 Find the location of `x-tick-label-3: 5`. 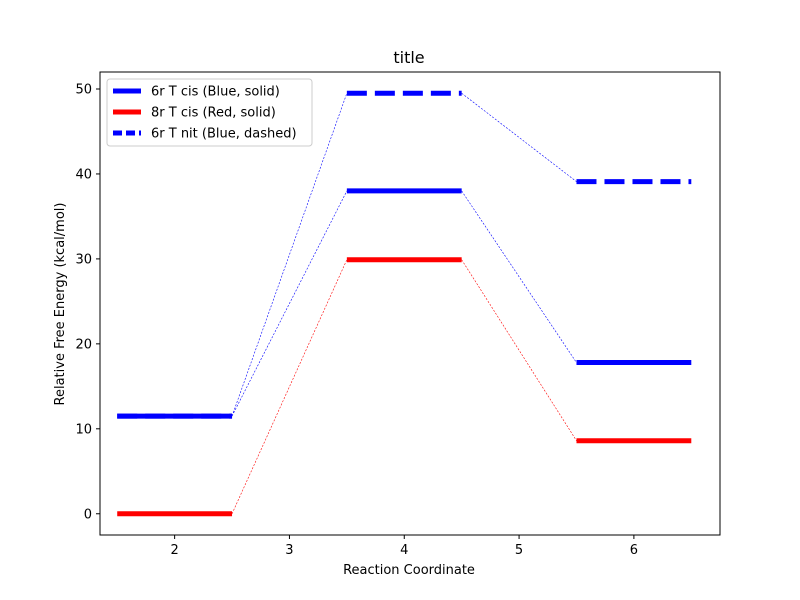

x-tick-label-3: 5 is located at coordinates (519, 550).